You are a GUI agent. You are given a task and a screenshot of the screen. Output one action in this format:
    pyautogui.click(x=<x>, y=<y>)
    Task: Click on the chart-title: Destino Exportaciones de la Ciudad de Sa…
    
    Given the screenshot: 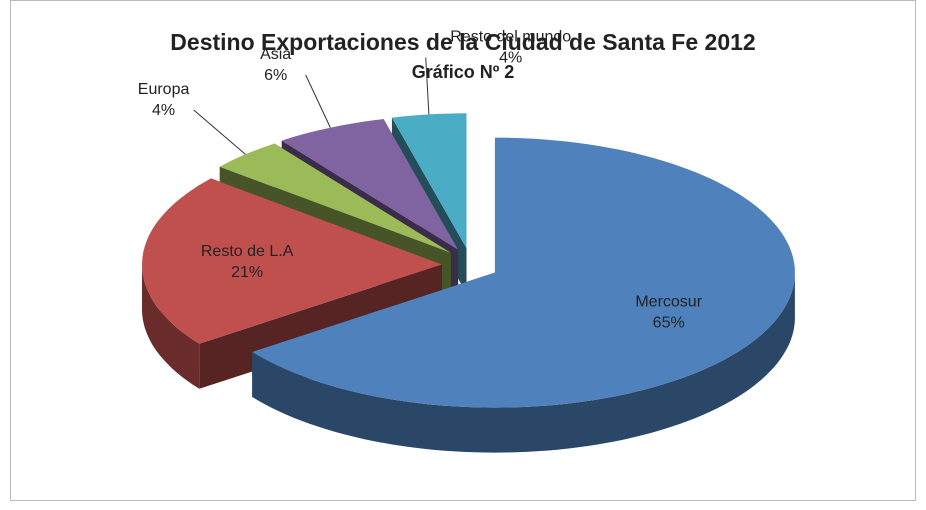 What is the action you would take?
    pyautogui.click(x=462, y=42)
    